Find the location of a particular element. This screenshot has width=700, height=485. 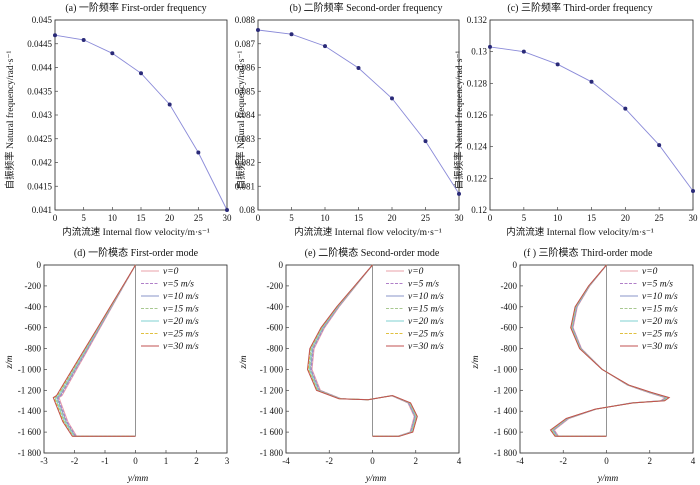

panel-b-title: (b) 二阶频率 Second-order frequency is located at coordinates (365, 7).